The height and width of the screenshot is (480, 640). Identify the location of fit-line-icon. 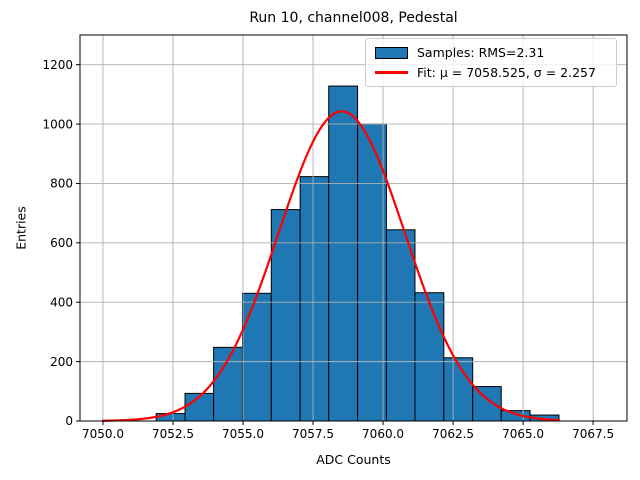
(391, 72).